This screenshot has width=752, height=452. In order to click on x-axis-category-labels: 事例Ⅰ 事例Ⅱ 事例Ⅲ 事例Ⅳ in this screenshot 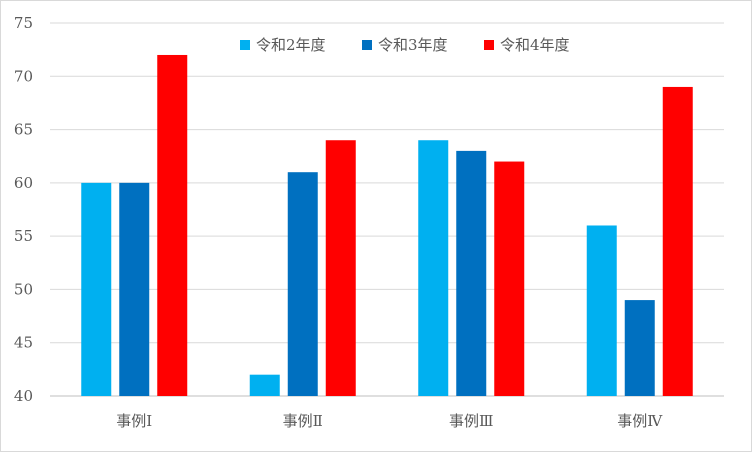, I will do `click(389, 421)`.